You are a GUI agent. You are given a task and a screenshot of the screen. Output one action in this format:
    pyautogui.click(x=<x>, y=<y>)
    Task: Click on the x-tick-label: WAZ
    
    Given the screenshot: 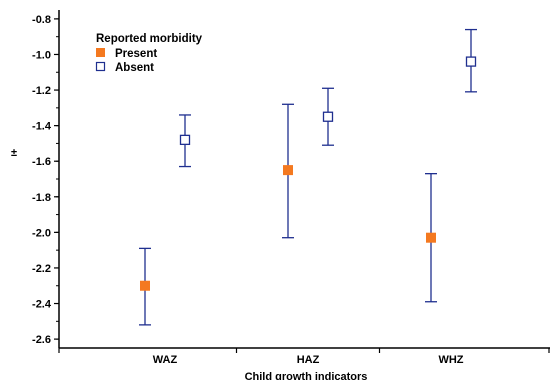 What is the action you would take?
    pyautogui.click(x=165, y=360)
    